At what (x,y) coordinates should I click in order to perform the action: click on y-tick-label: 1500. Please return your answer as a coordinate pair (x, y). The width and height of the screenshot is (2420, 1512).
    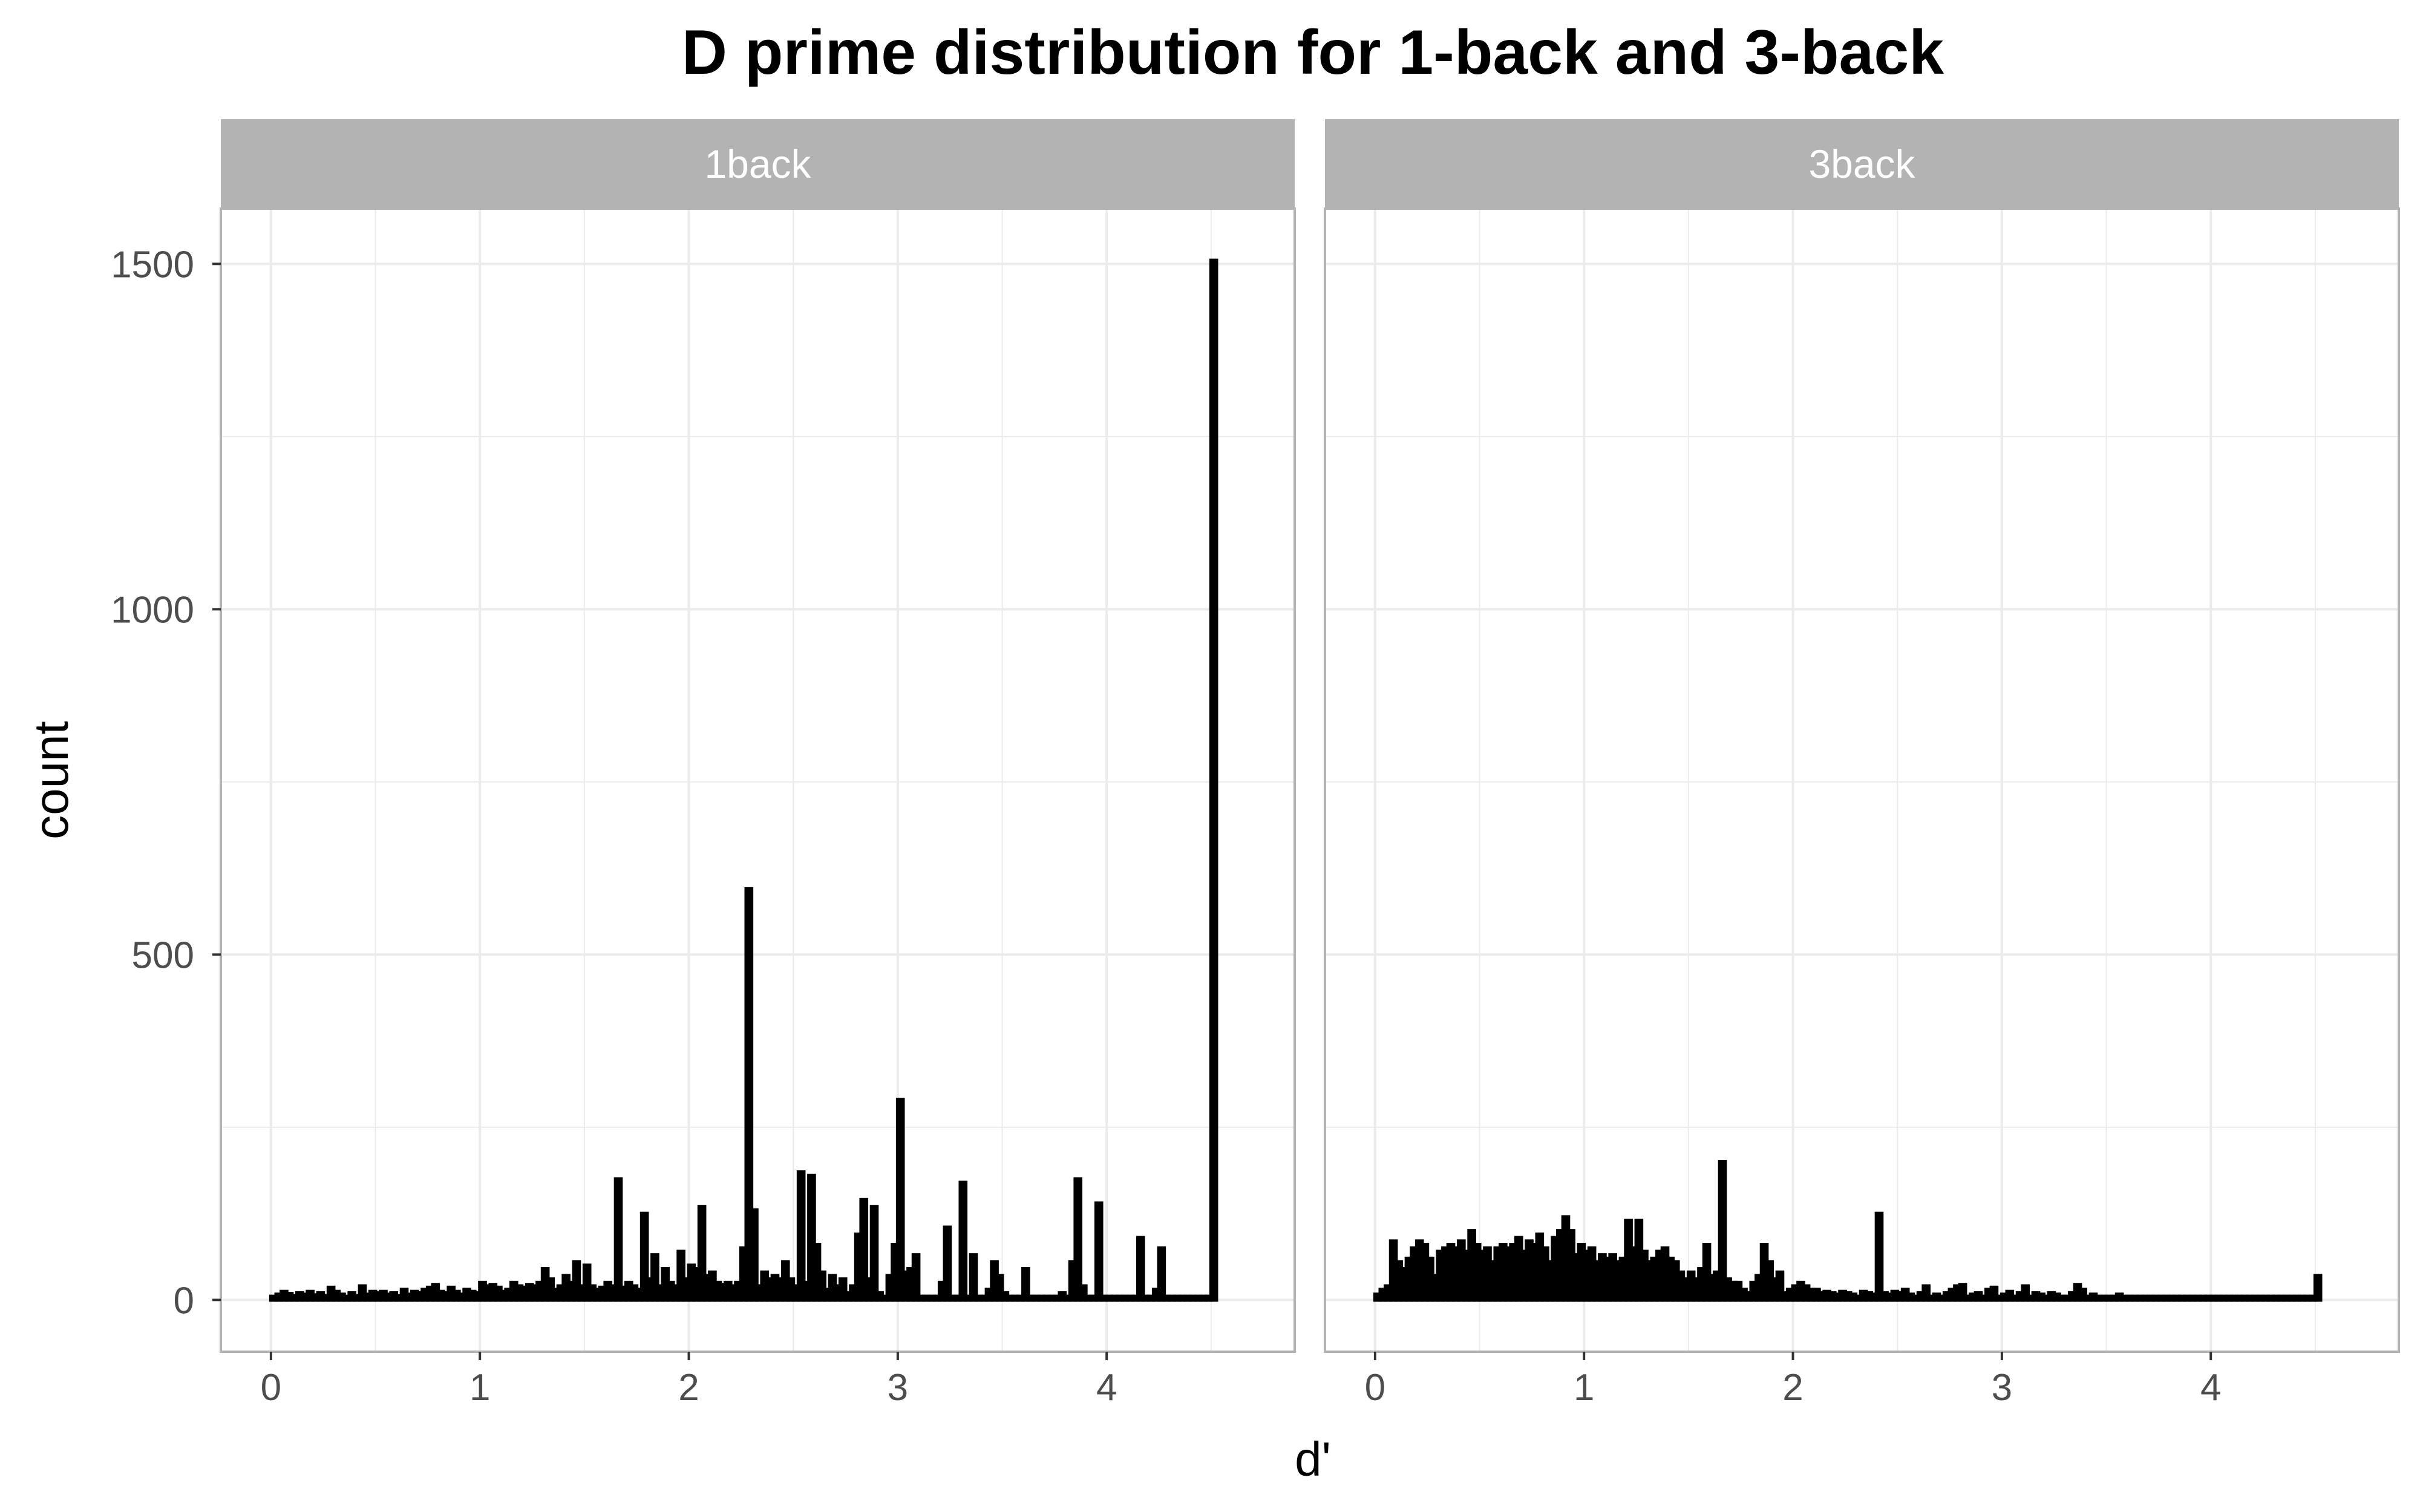
    Looking at the image, I should click on (152, 264).